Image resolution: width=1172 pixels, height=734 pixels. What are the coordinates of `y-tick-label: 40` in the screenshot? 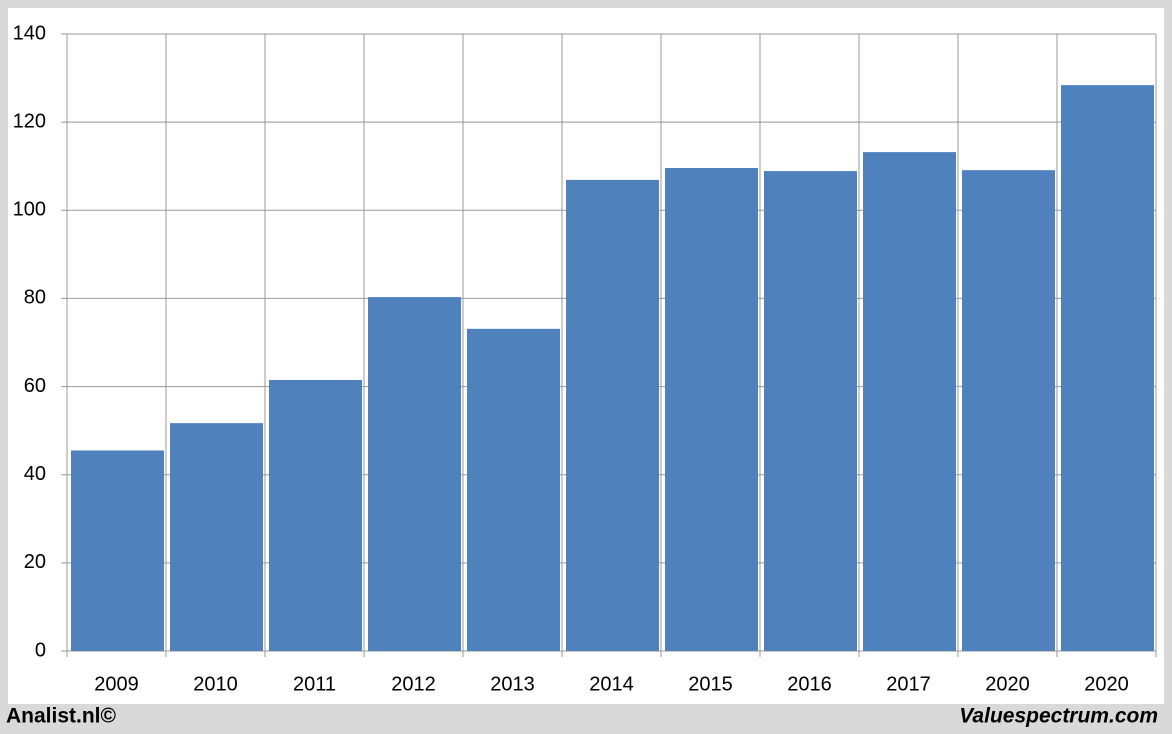 It's located at (35, 474).